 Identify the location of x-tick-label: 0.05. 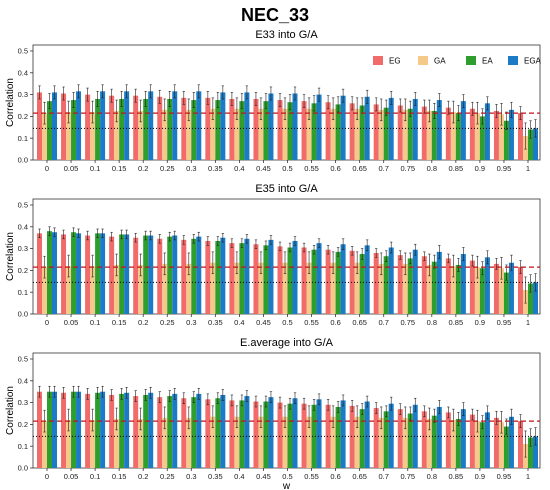
(71, 322).